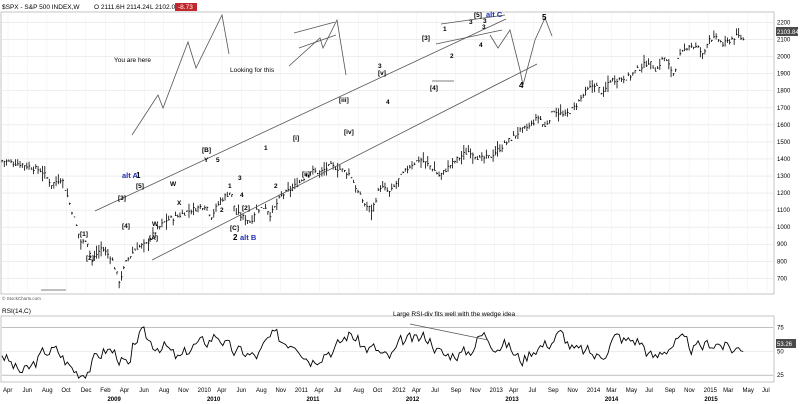 This screenshot has width=800, height=404. What do you see at coordinates (140, 186) in the screenshot?
I see `wave-label-5a: [5]` at bounding box center [140, 186].